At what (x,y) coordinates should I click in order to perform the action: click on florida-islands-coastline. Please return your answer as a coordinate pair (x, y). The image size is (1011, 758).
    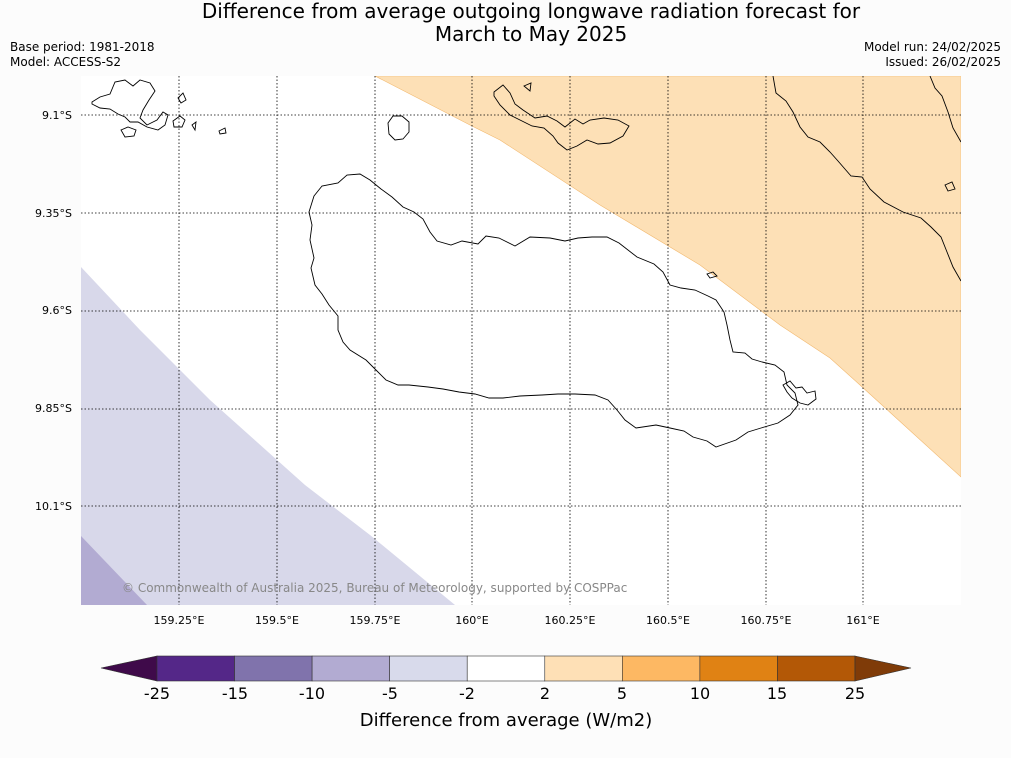
    Looking at the image, I should click on (561, 117).